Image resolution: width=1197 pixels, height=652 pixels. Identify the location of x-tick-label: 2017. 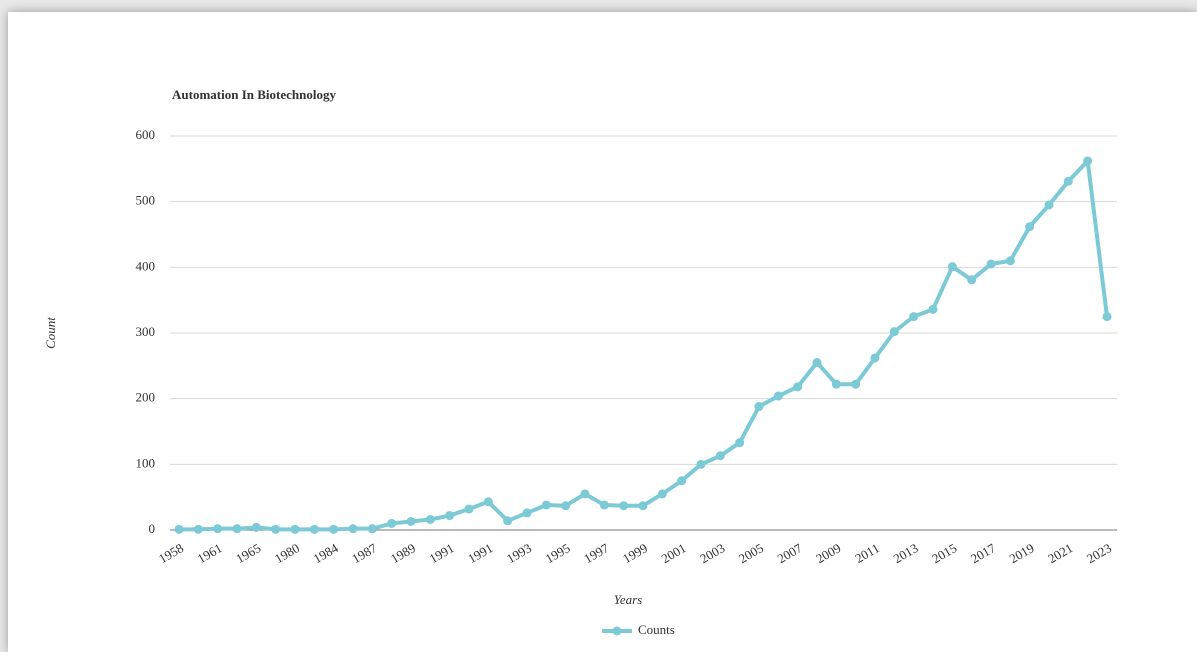
(983, 553).